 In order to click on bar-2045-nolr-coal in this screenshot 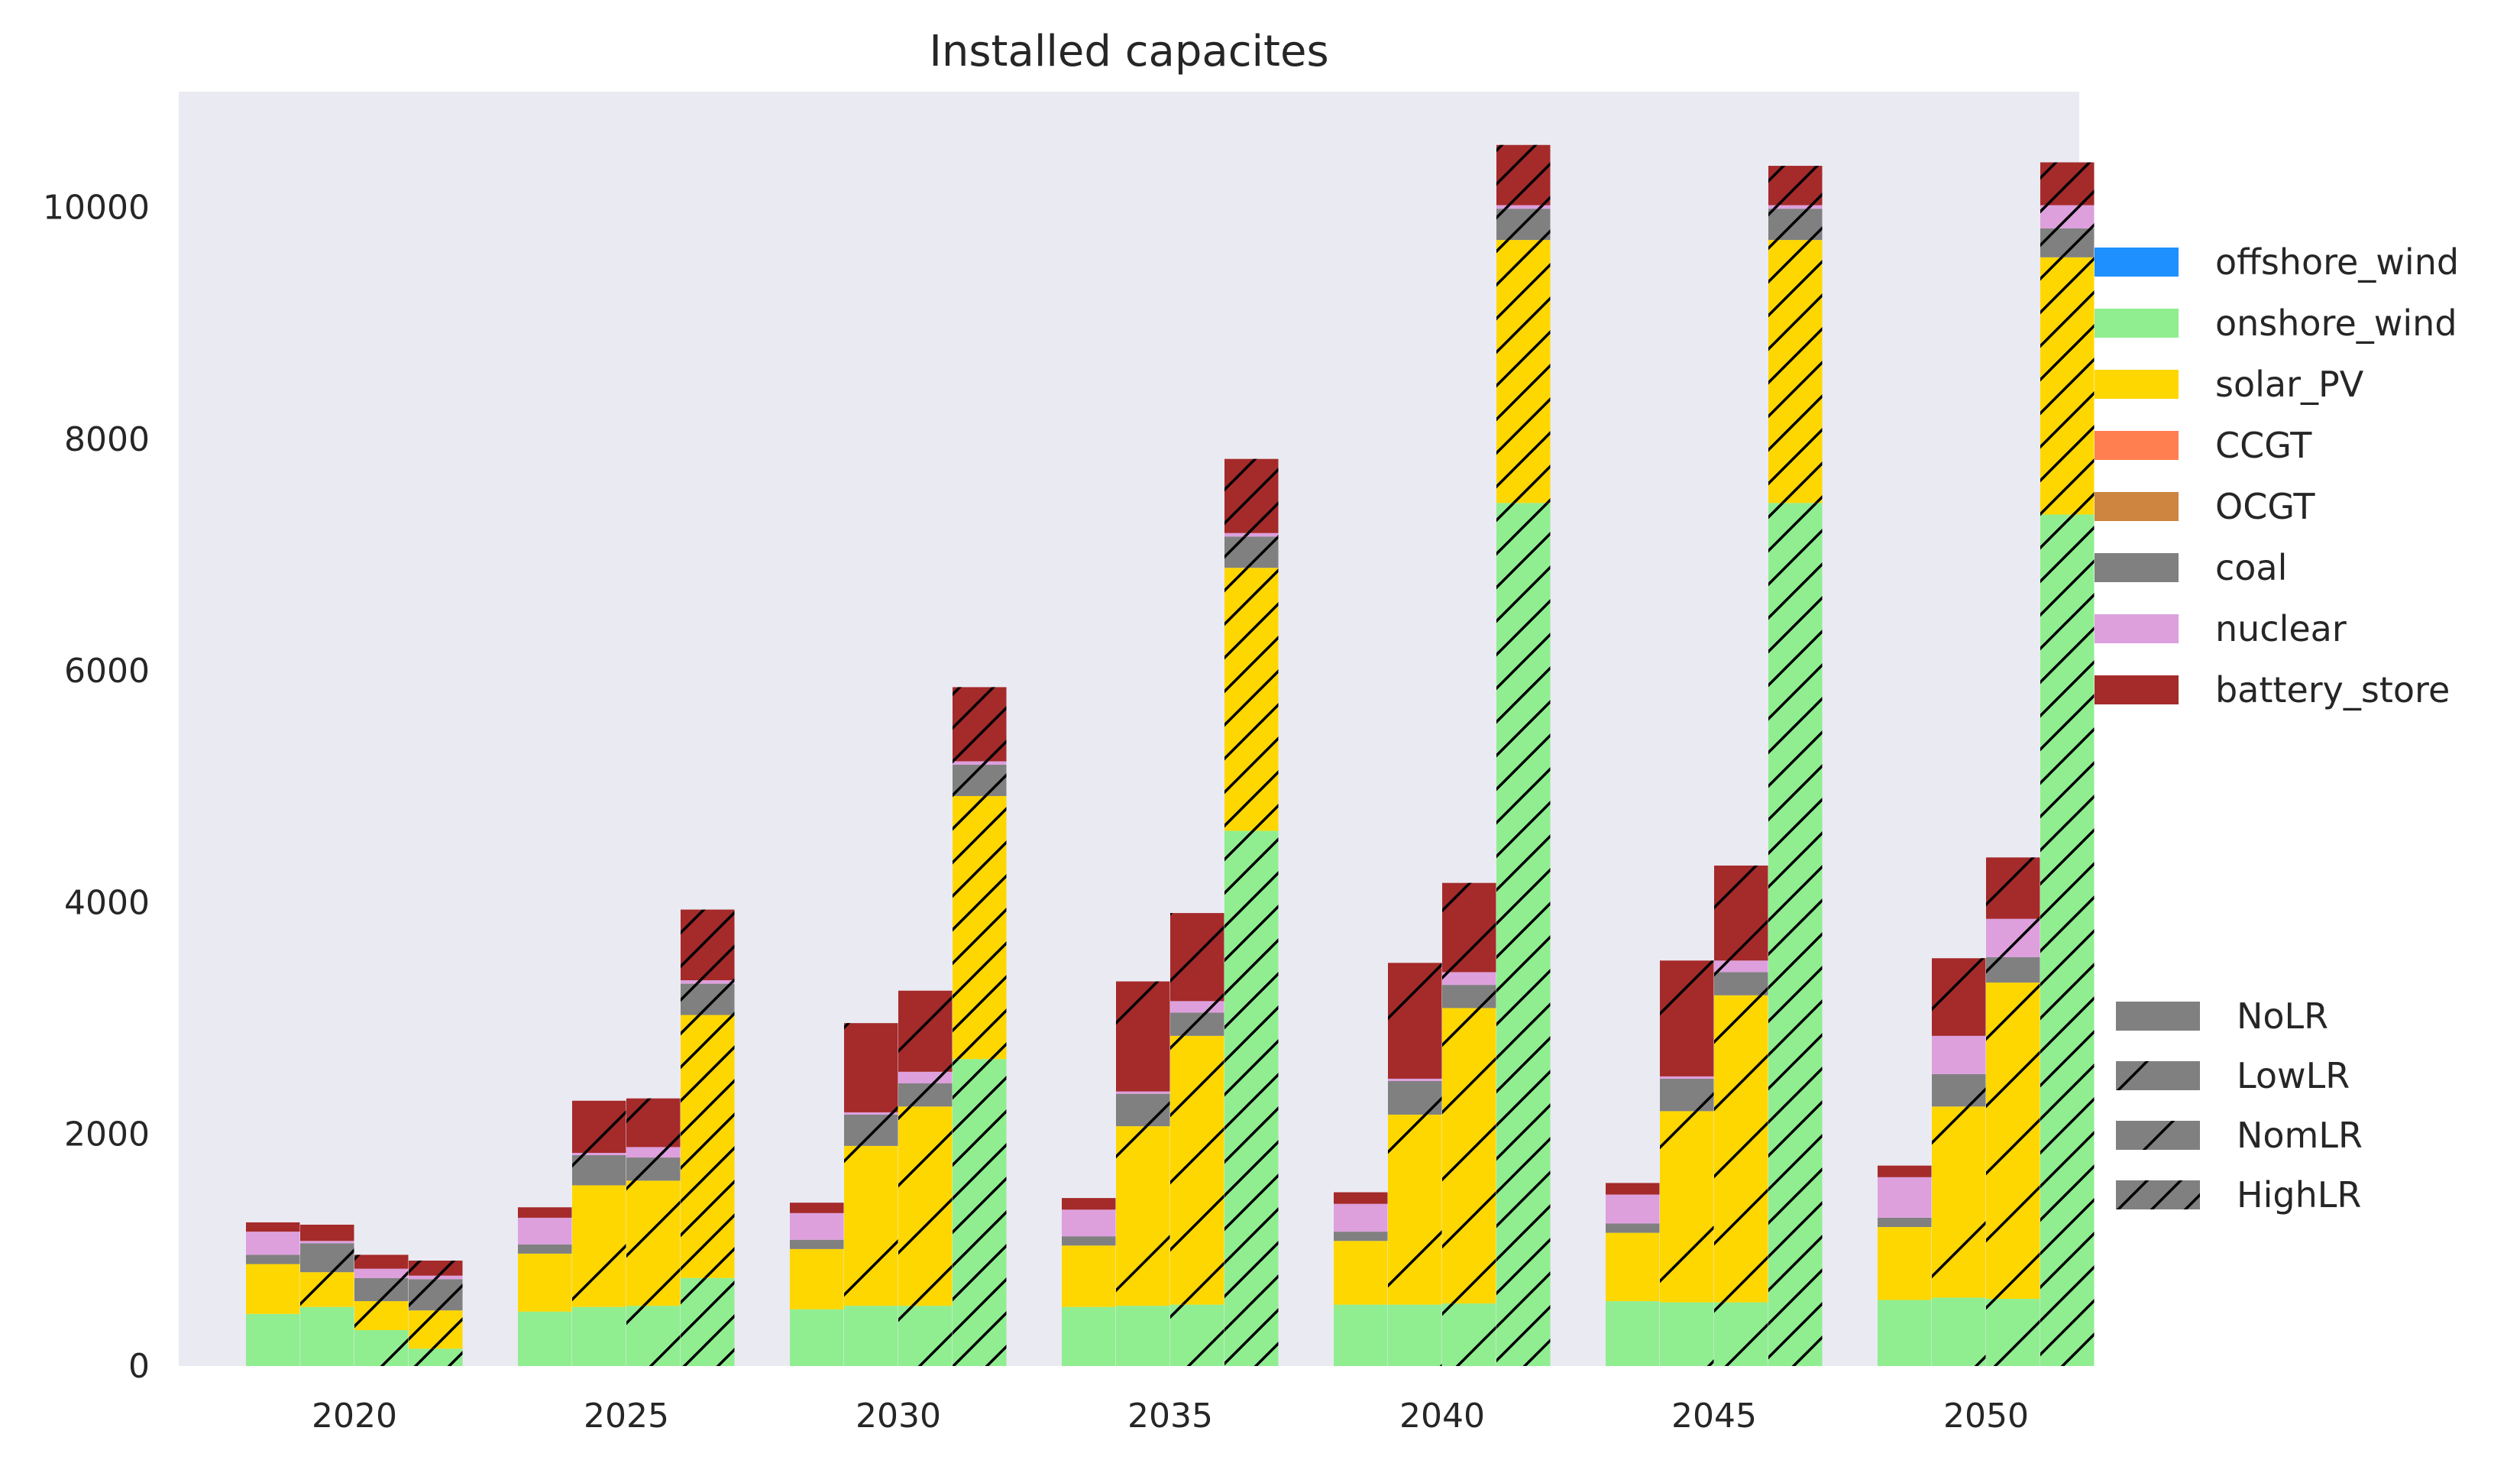, I will do `click(1633, 1228)`.